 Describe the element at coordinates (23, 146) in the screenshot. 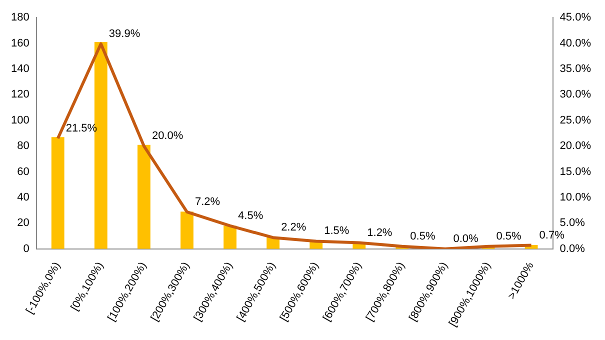

I see `y-tick-label: 80` at that location.